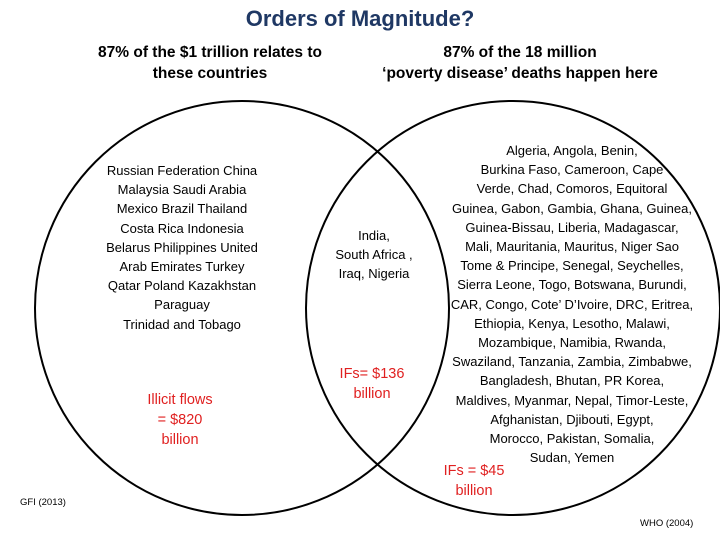  What do you see at coordinates (474, 481) in the screenshot?
I see `right-illicit-flows: IFs = $45 billion` at bounding box center [474, 481].